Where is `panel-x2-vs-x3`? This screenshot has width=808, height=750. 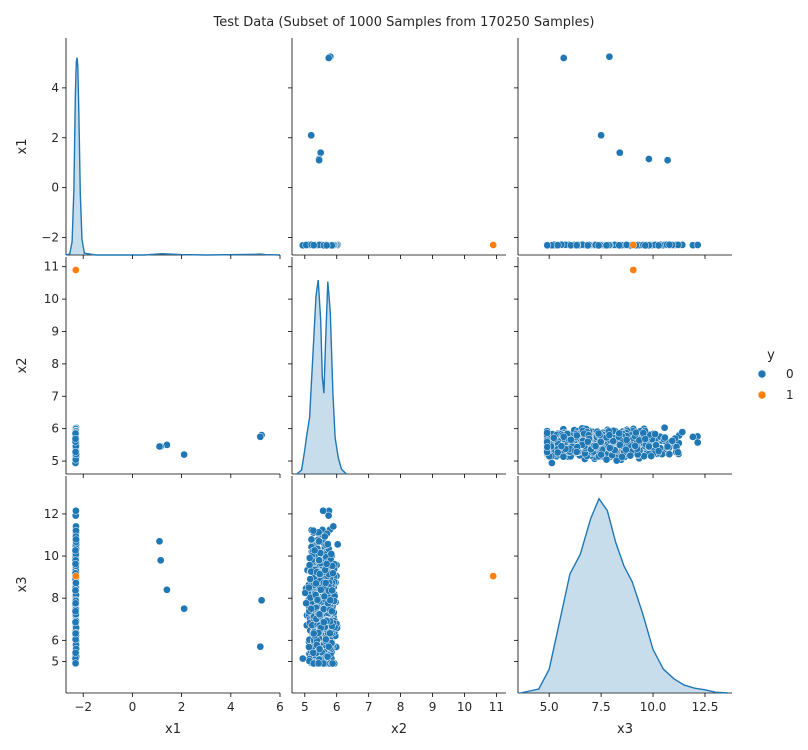 panel-x2-vs-x3 is located at coordinates (623, 367).